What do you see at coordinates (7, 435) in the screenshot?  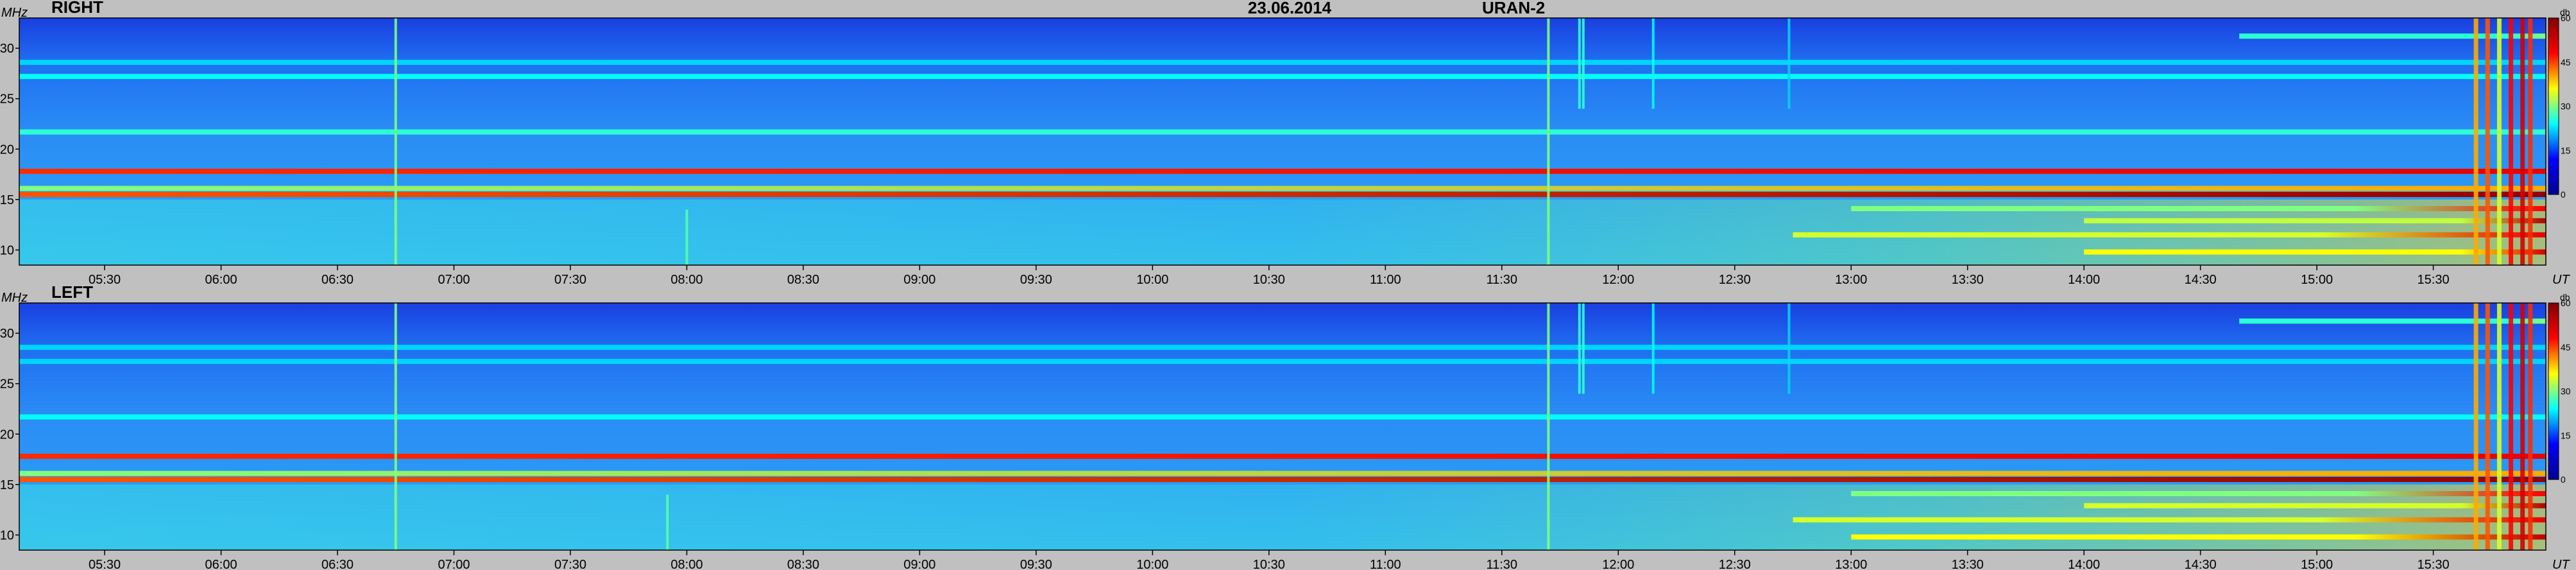 I see `y-tick-label: 20` at bounding box center [7, 435].